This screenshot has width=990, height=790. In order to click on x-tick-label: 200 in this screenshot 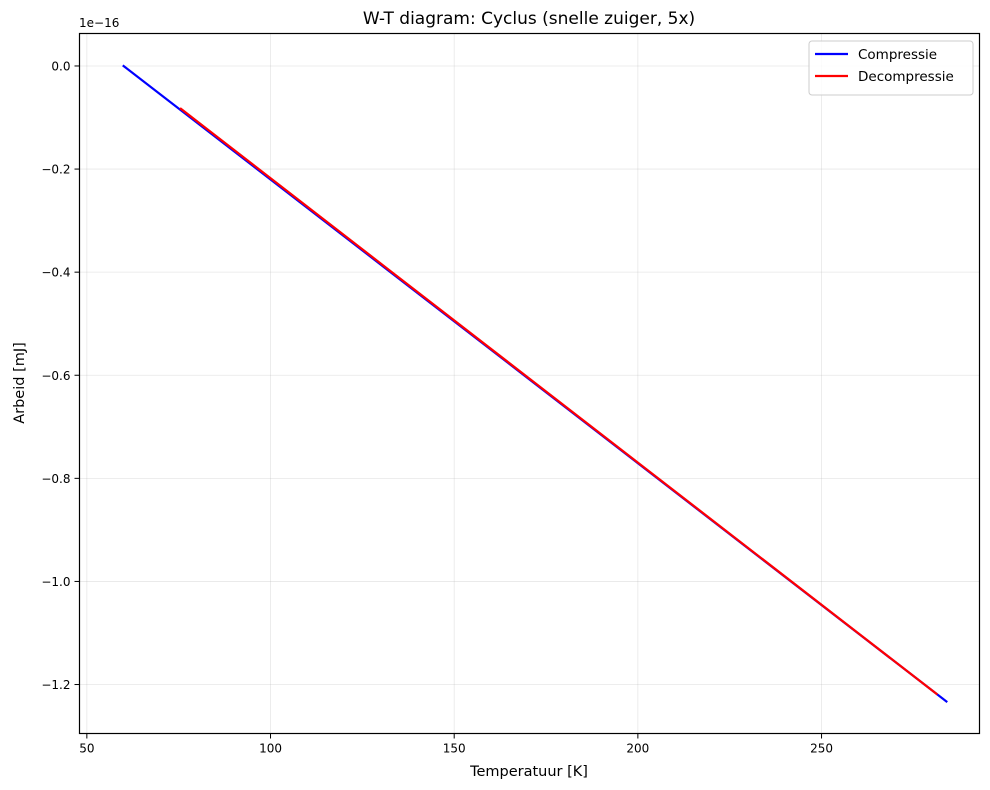, I will do `click(637, 749)`.